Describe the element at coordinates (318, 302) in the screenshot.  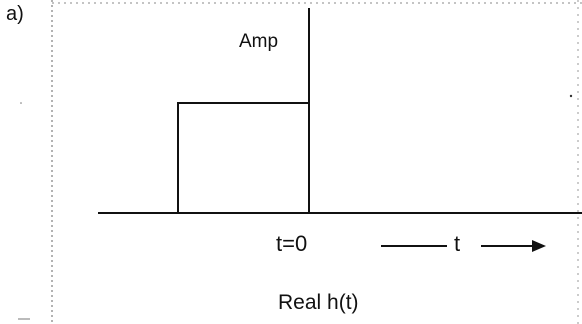
I see `diagram-caption: Real h(t)` at that location.